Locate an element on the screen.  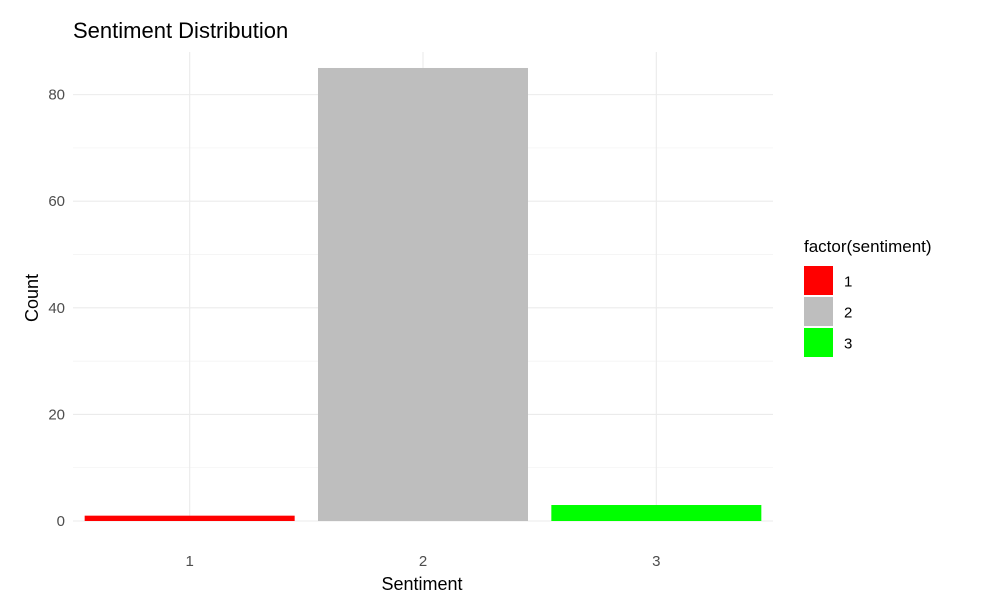
legend-title: factor(sentiment) is located at coordinates (868, 246).